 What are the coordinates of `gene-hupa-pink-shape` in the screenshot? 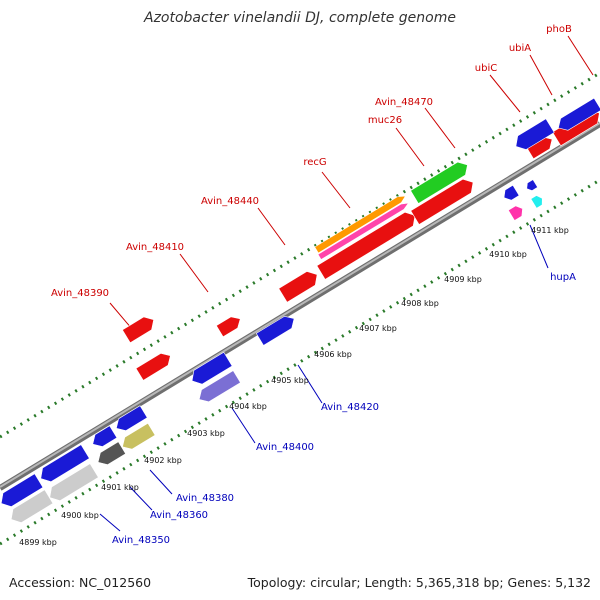 It's located at (516, 212).